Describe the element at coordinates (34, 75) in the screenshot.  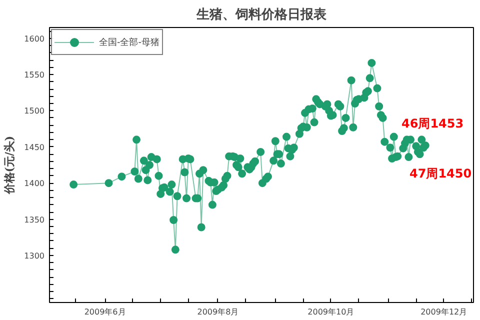
I see `y-tick-label: 1550` at that location.